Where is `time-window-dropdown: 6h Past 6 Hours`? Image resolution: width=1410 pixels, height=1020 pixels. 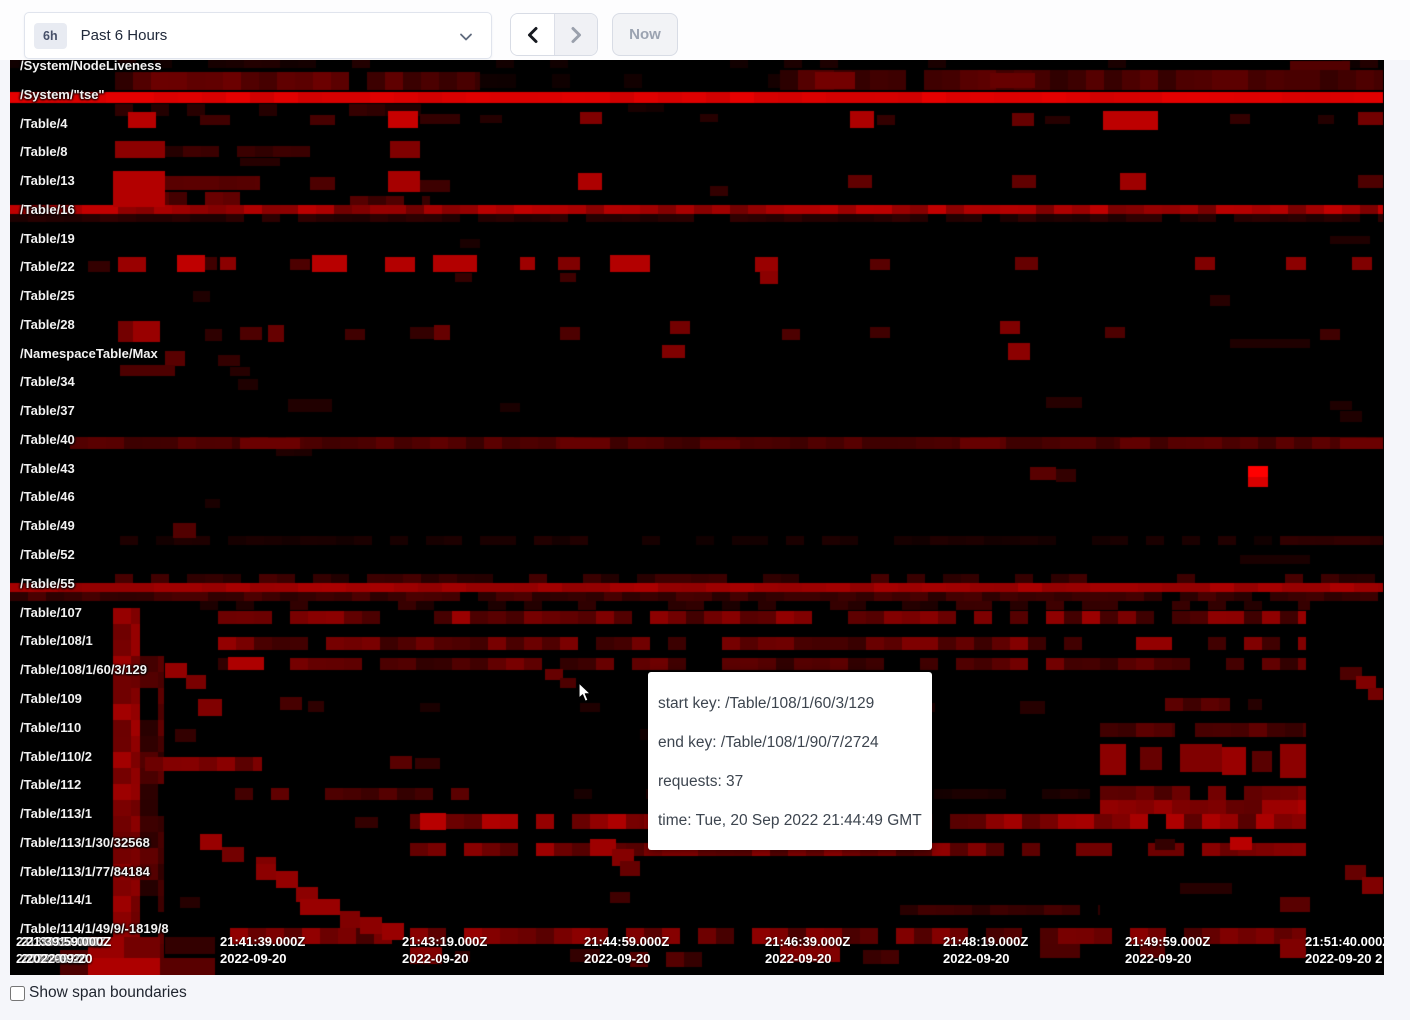
time-window-dropdown: 6h Past 6 Hours is located at coordinates (258, 35).